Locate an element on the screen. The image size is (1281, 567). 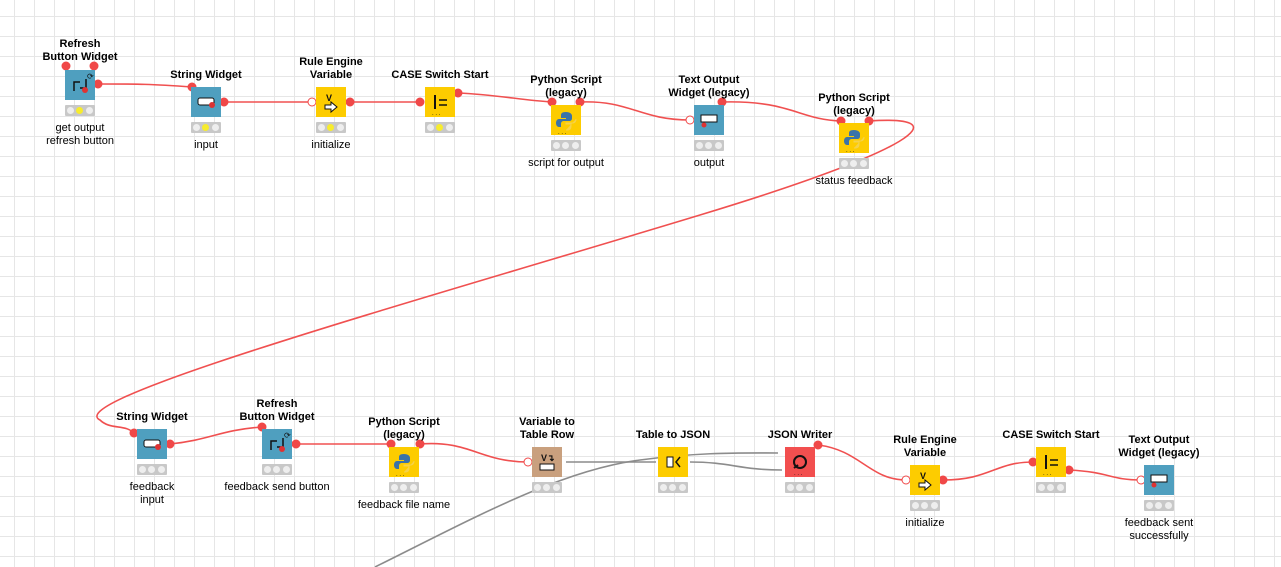
node-title: Refresh is located at coordinates (277, 404).